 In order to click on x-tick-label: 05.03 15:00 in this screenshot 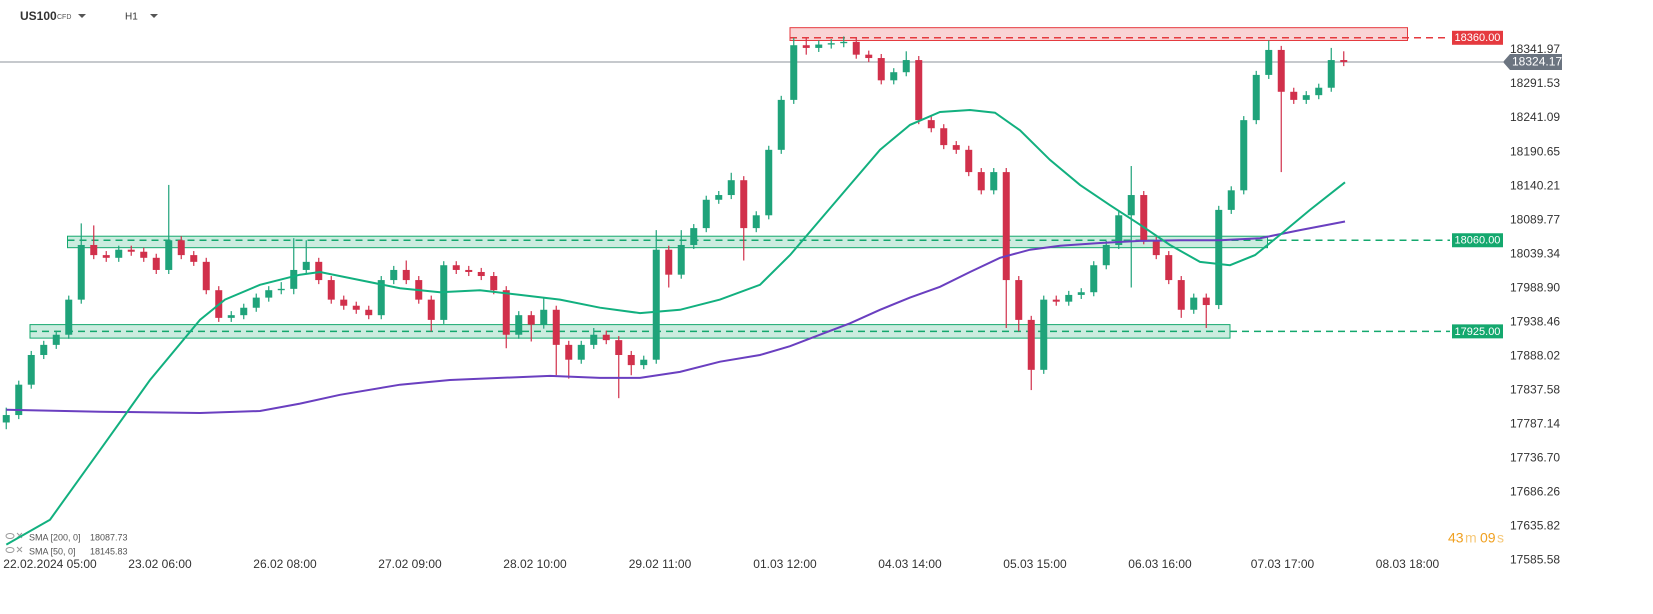, I will do `click(1035, 564)`.